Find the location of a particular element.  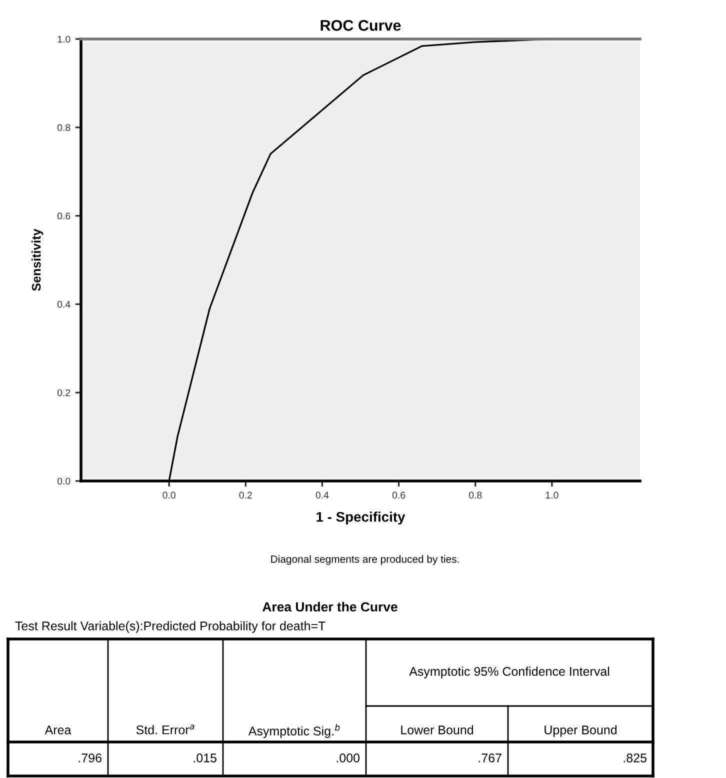

y-tick-label: 0.0 is located at coordinates (63, 481).